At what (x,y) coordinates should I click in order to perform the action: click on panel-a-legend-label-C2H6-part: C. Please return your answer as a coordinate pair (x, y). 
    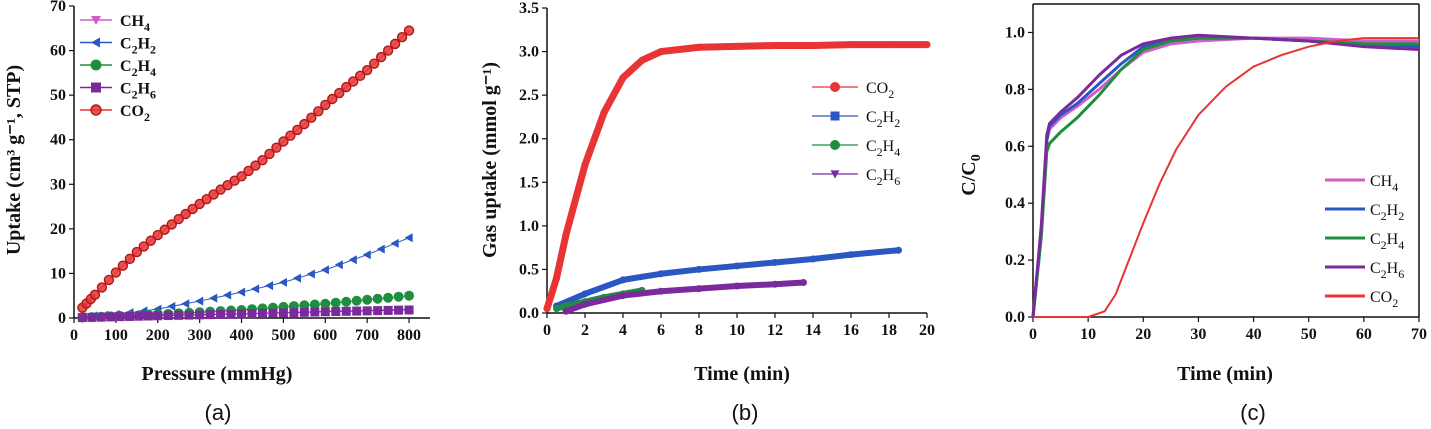
    Looking at the image, I should click on (126, 89).